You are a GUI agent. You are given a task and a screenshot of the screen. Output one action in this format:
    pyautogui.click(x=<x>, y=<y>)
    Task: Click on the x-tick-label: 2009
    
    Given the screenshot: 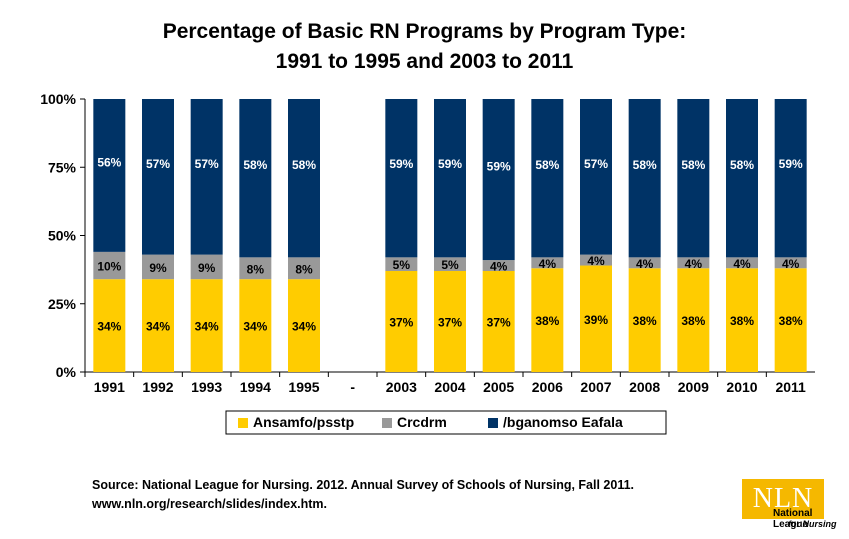 What is the action you would take?
    pyautogui.click(x=693, y=387)
    